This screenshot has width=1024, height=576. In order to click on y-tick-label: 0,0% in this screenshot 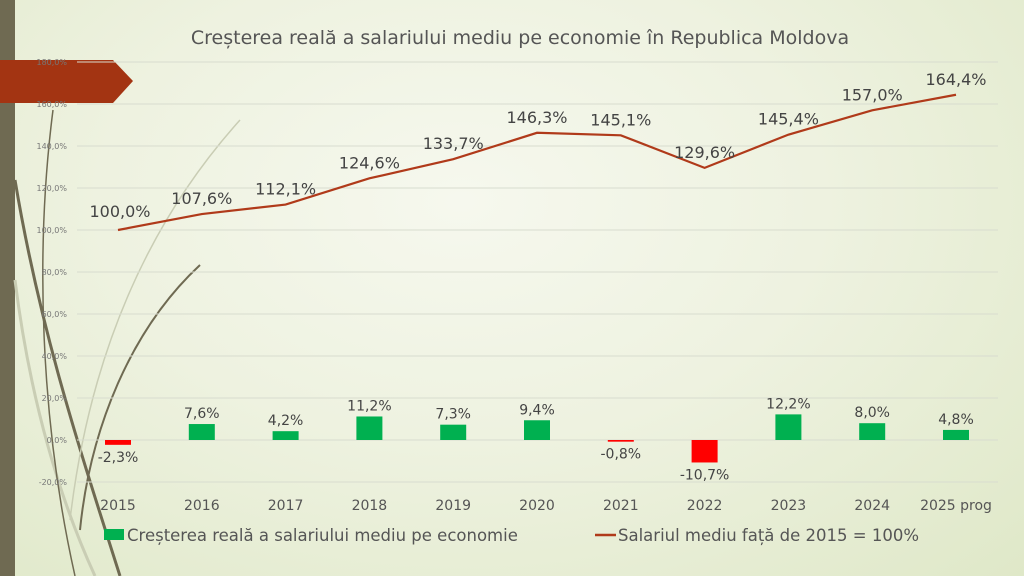, I will do `click(57, 440)`.